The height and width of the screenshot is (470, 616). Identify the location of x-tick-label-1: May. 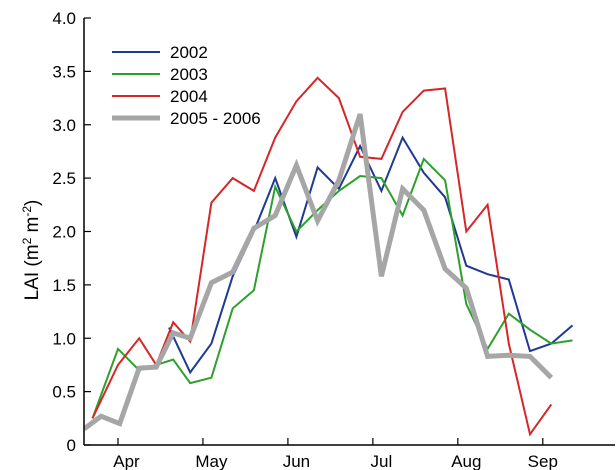
(211, 461).